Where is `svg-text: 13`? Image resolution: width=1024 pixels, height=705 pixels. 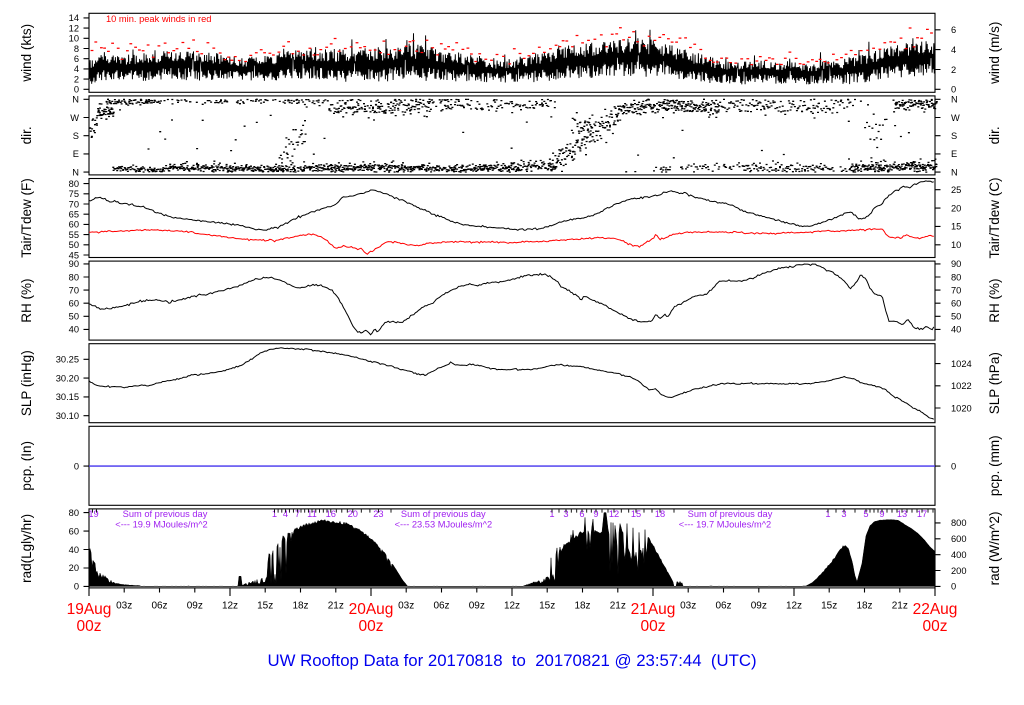
svg-text: 13 is located at coordinates (902, 514).